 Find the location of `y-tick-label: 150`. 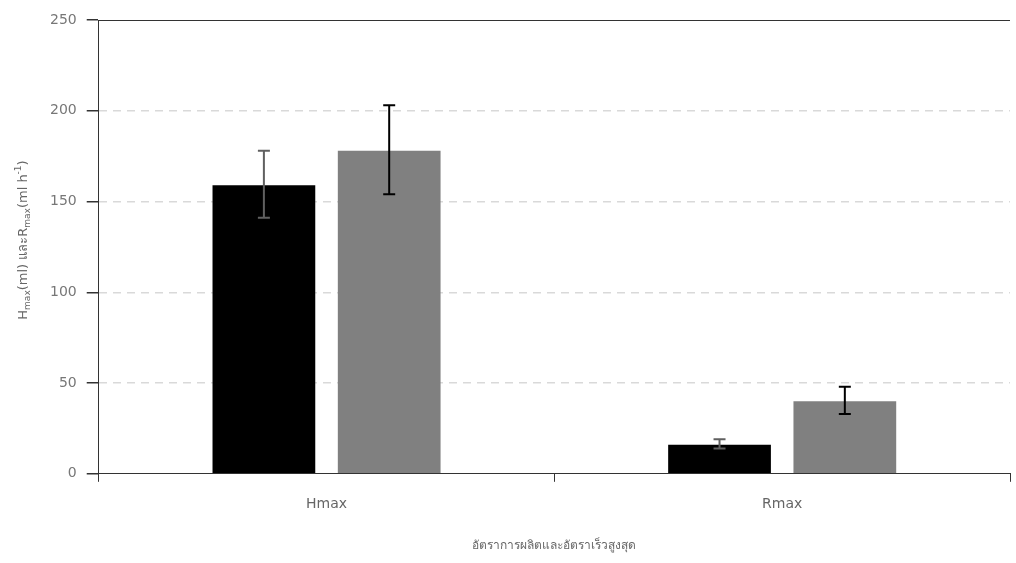

y-tick-label: 150 is located at coordinates (63, 200).